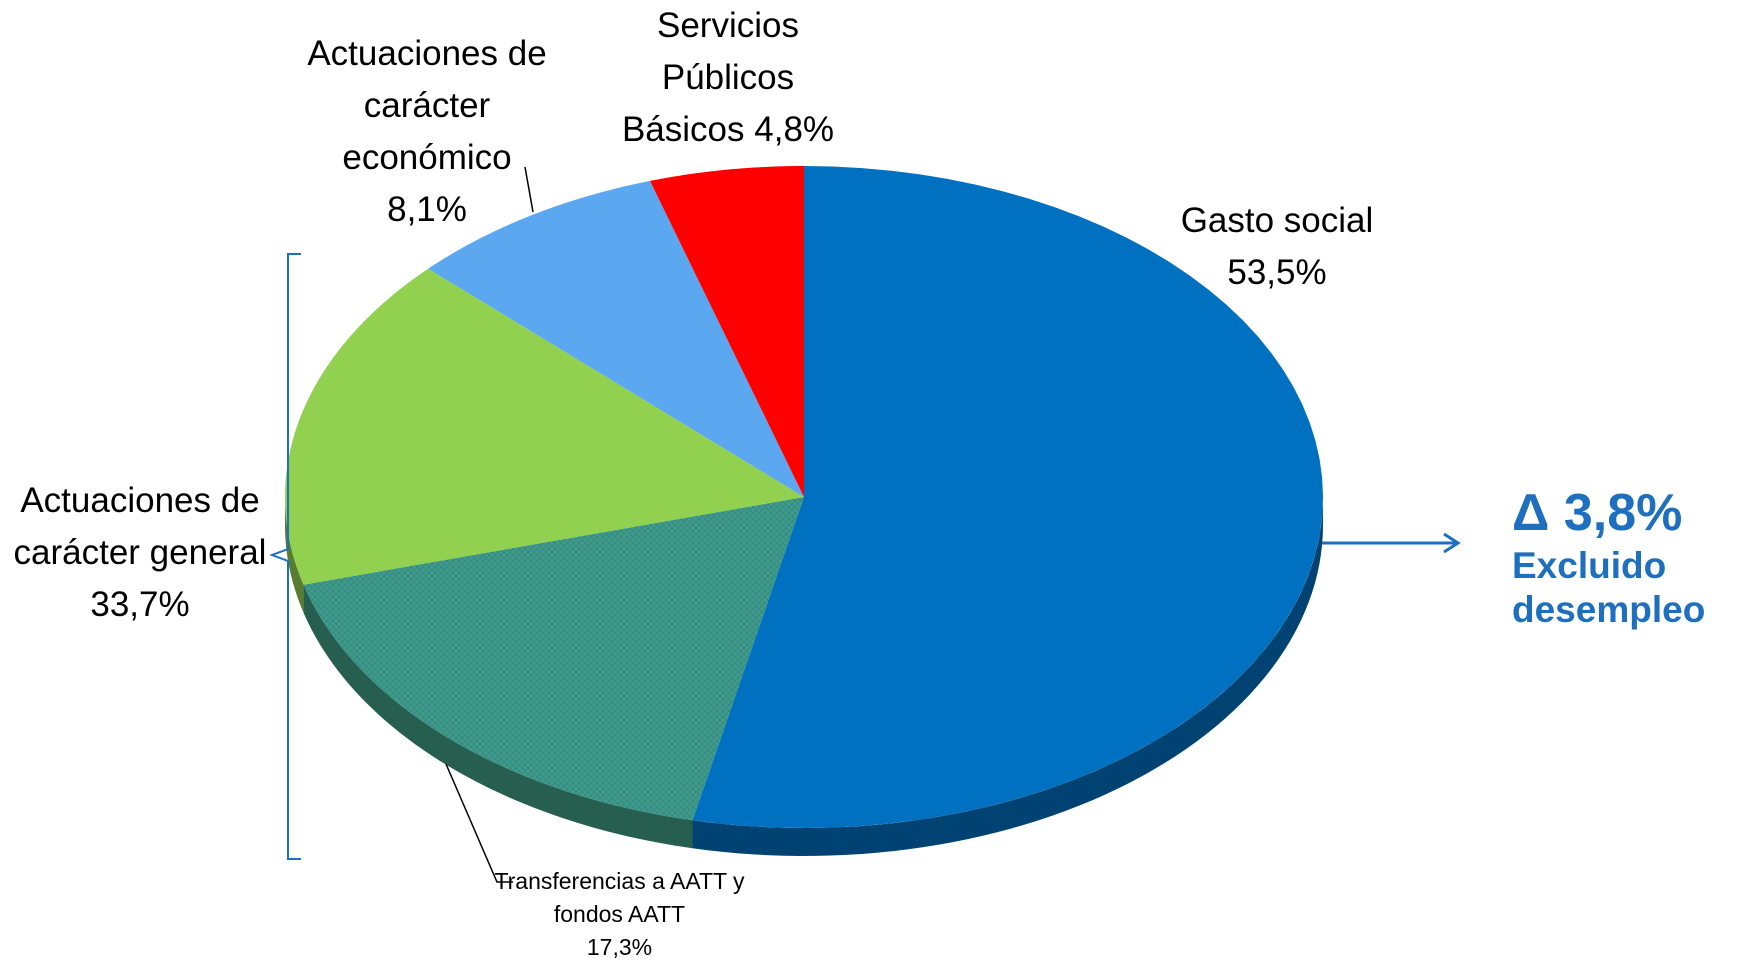 This screenshot has height=968, width=1741. What do you see at coordinates (1277, 272) in the screenshot?
I see `label-text: 53,5%` at bounding box center [1277, 272].